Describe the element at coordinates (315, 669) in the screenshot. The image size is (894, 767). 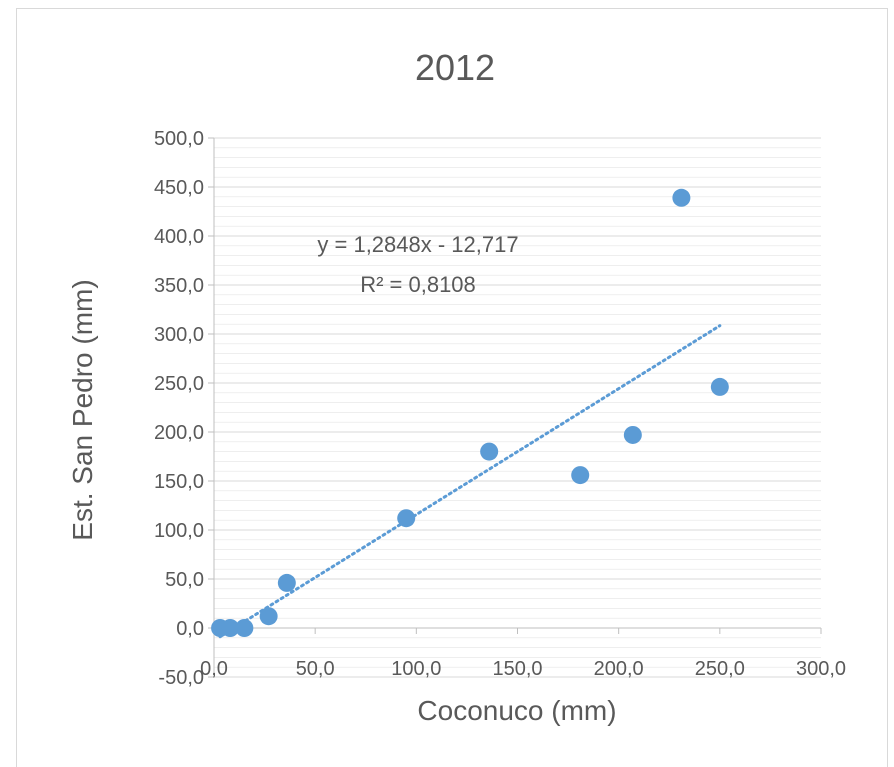
I see `x-tick-label: 50,0` at that location.